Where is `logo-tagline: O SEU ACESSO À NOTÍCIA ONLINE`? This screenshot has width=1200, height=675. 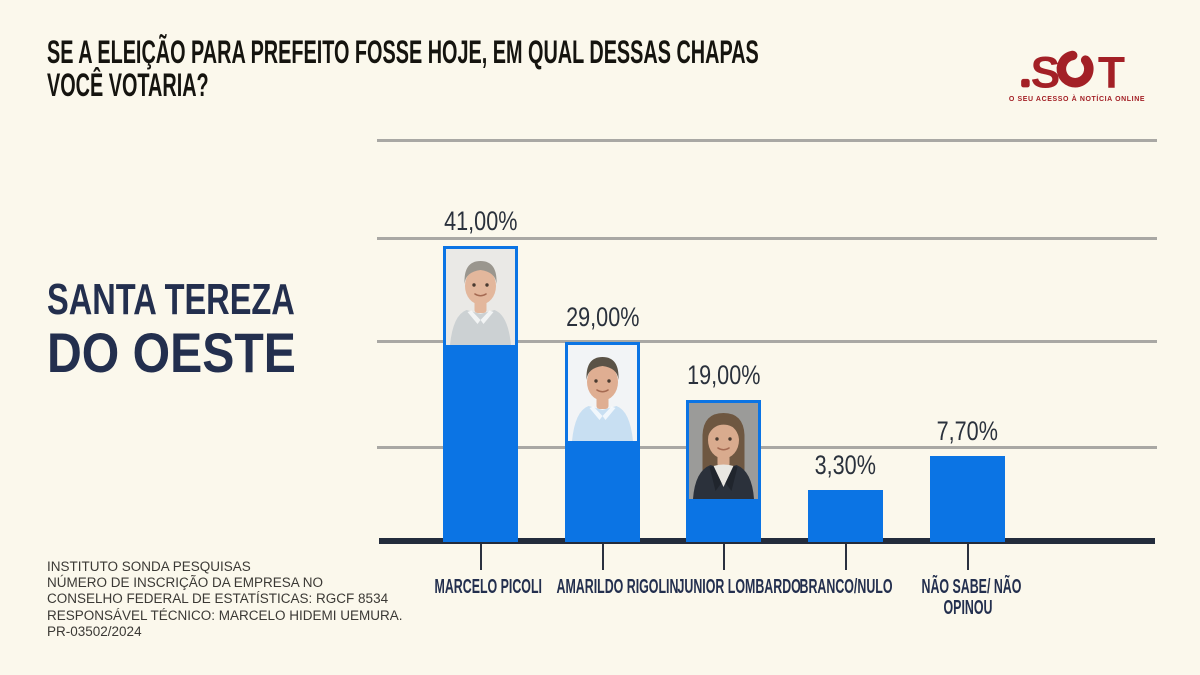
logo-tagline: O SEU ACESSO À NOTÍCIA ONLINE is located at coordinates (1077, 99).